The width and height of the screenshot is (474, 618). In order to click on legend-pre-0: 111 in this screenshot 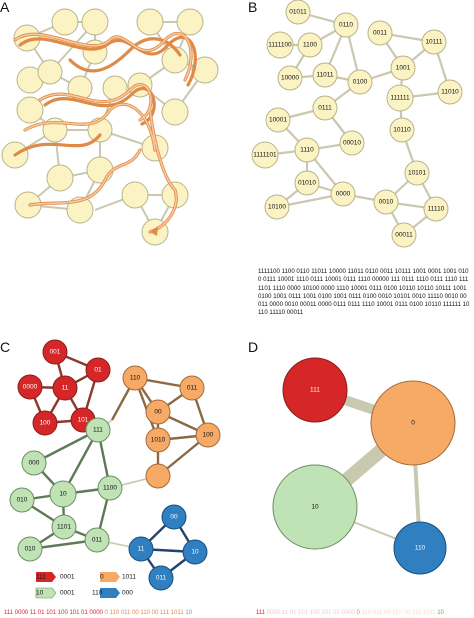, I will do `click(41, 577)`.